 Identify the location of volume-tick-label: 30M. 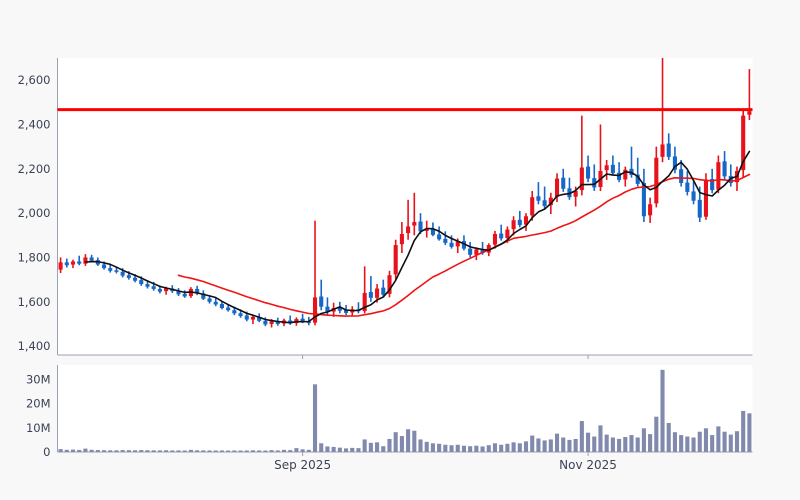
(38, 380).